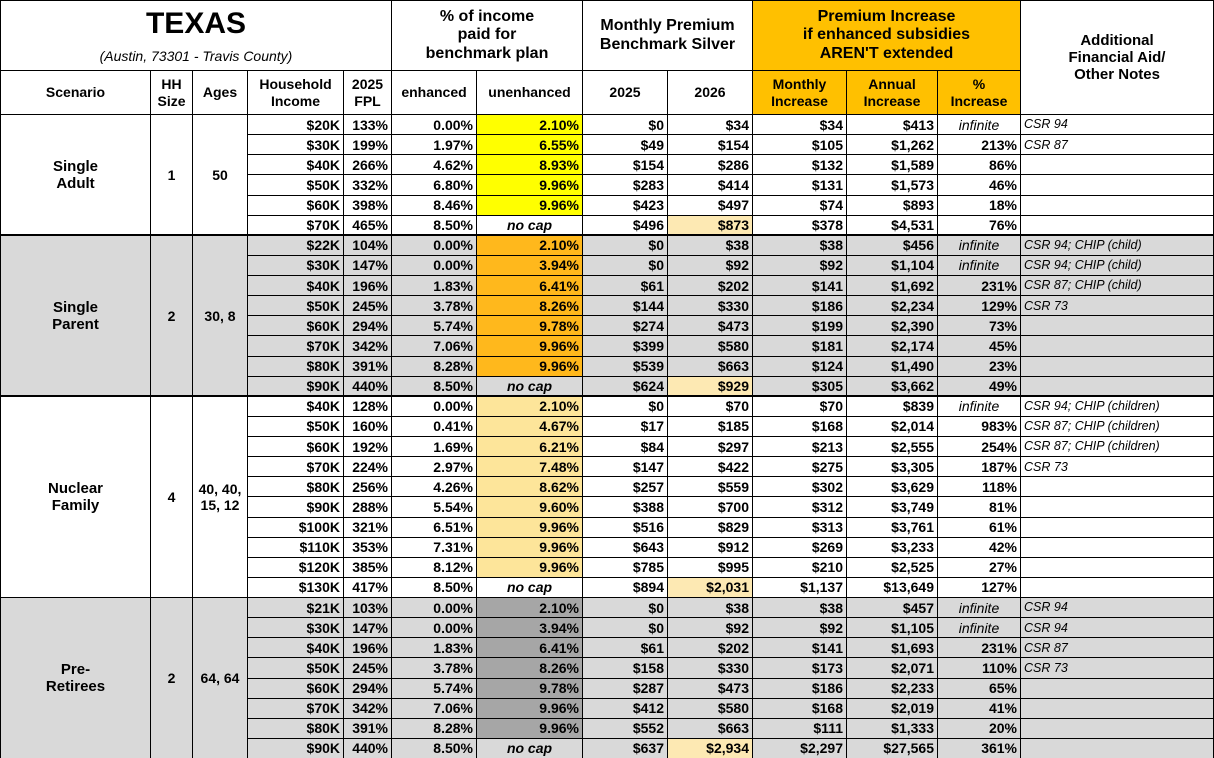 The height and width of the screenshot is (758, 1214). I want to click on cell-value: 0.41%, so click(453, 426).